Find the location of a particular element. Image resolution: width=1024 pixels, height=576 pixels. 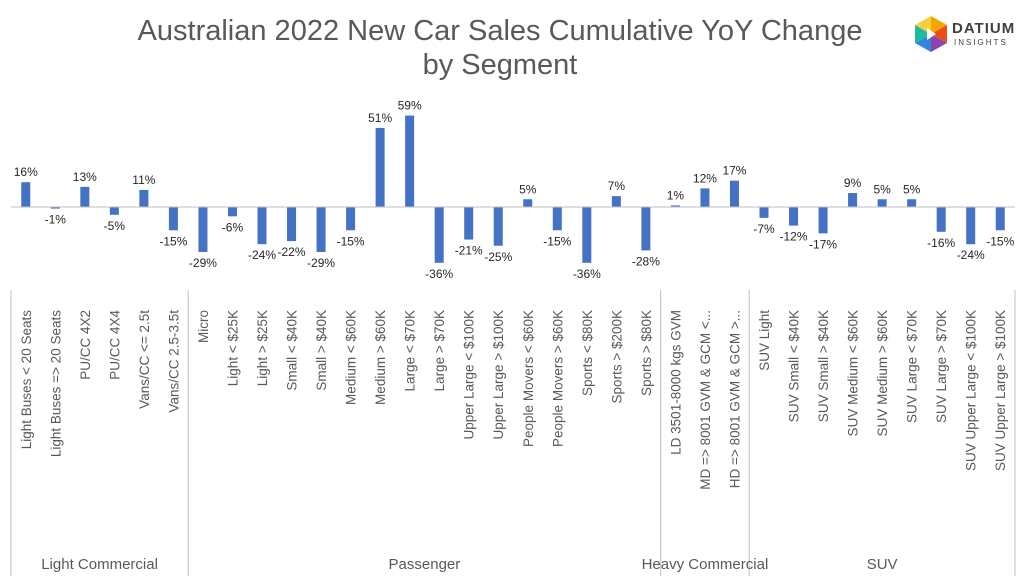

category-label: SUV Upper Large < $100K is located at coordinates (971, 390).